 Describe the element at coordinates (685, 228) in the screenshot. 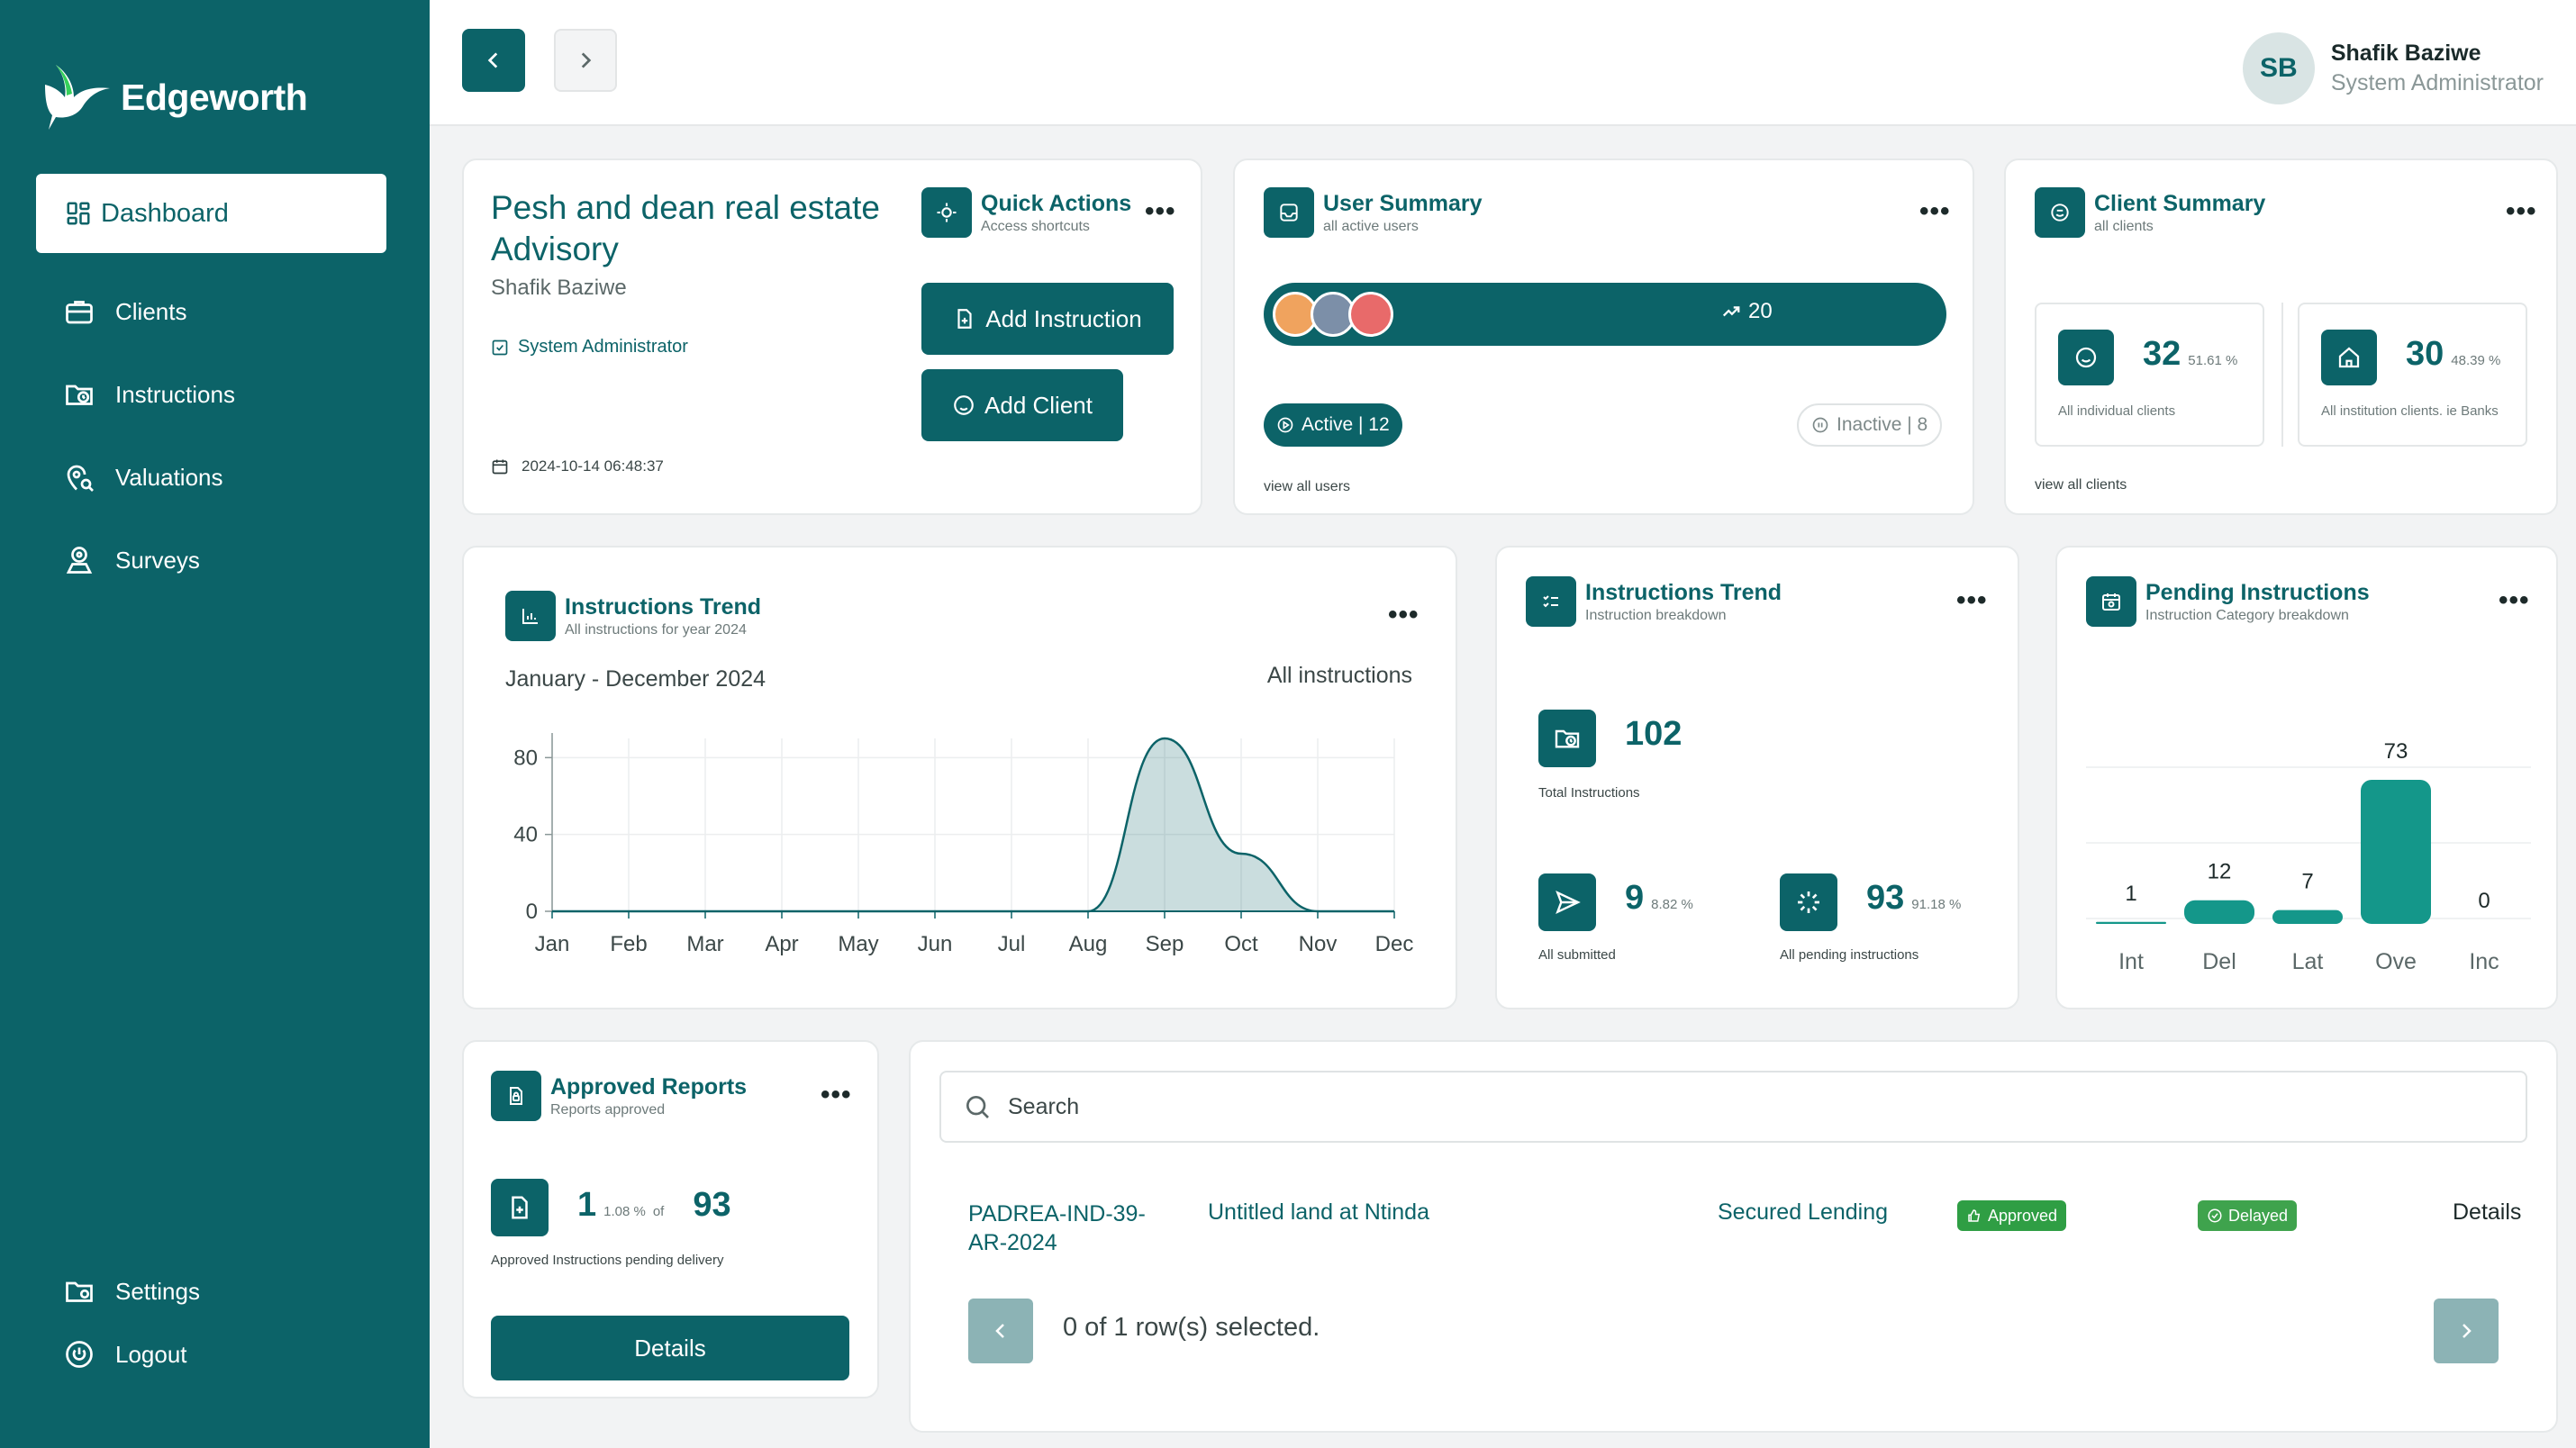

I see `company-name: Pesh and dean real estate Advisory` at that location.